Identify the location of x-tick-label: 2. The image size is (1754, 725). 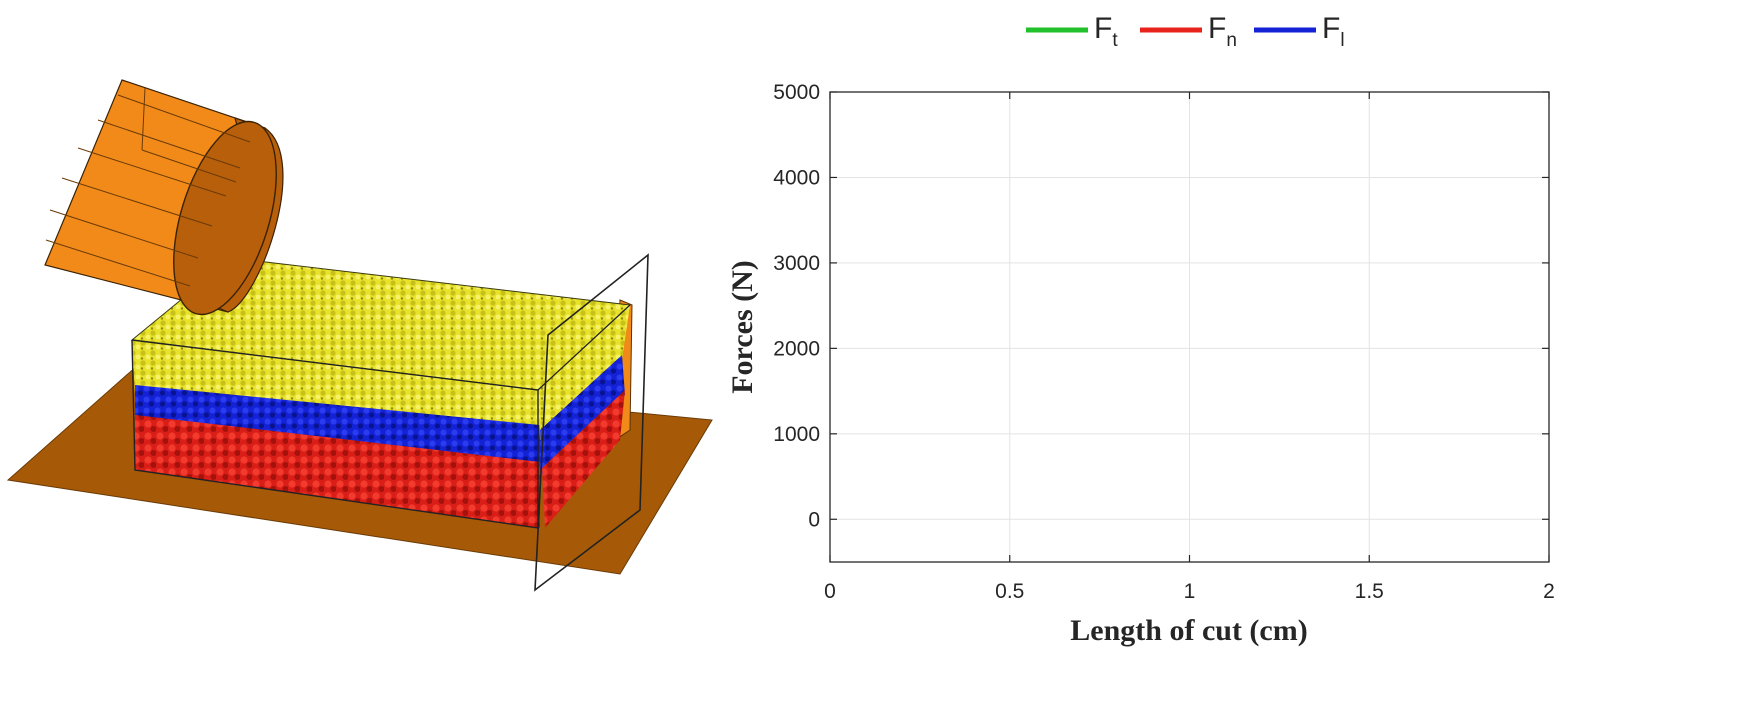
(1549, 591).